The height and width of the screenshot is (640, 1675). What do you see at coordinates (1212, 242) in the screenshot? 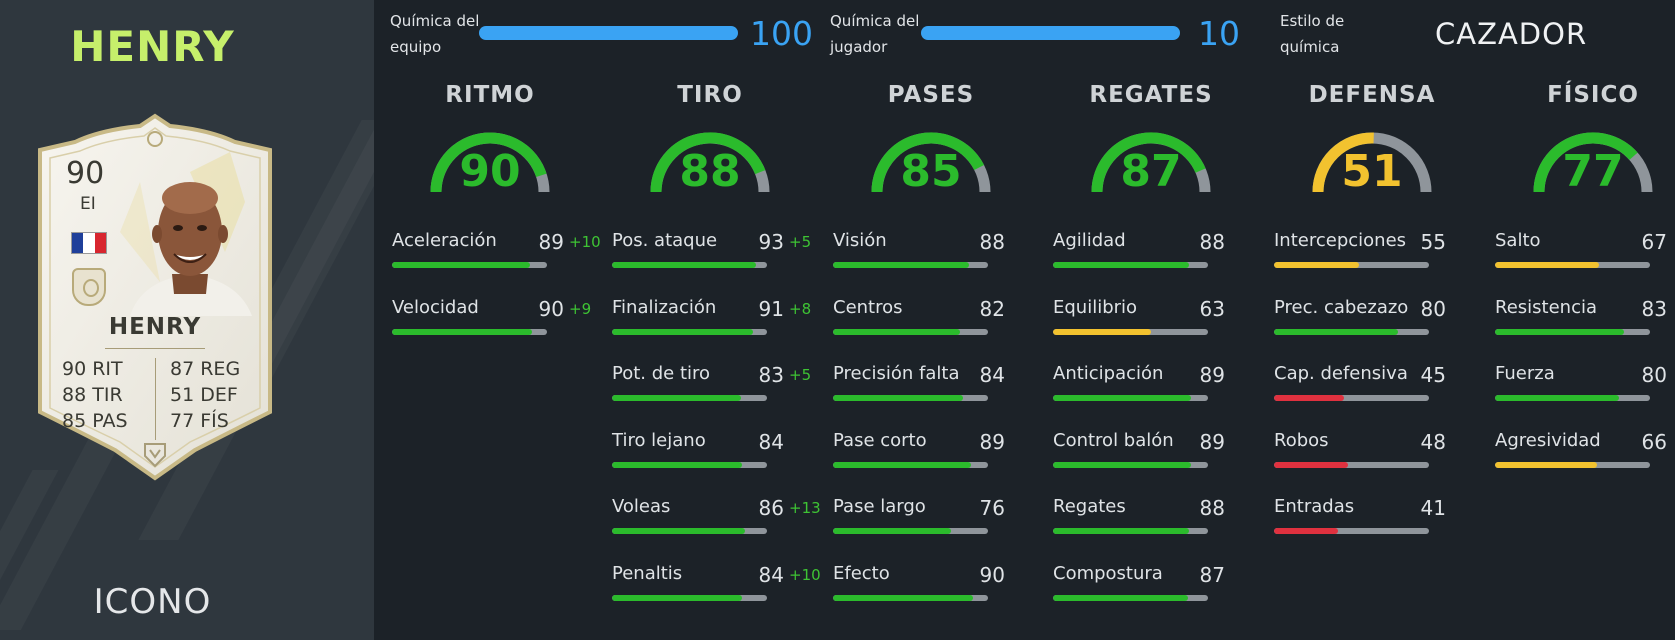
I see `stat-value: 88` at bounding box center [1212, 242].